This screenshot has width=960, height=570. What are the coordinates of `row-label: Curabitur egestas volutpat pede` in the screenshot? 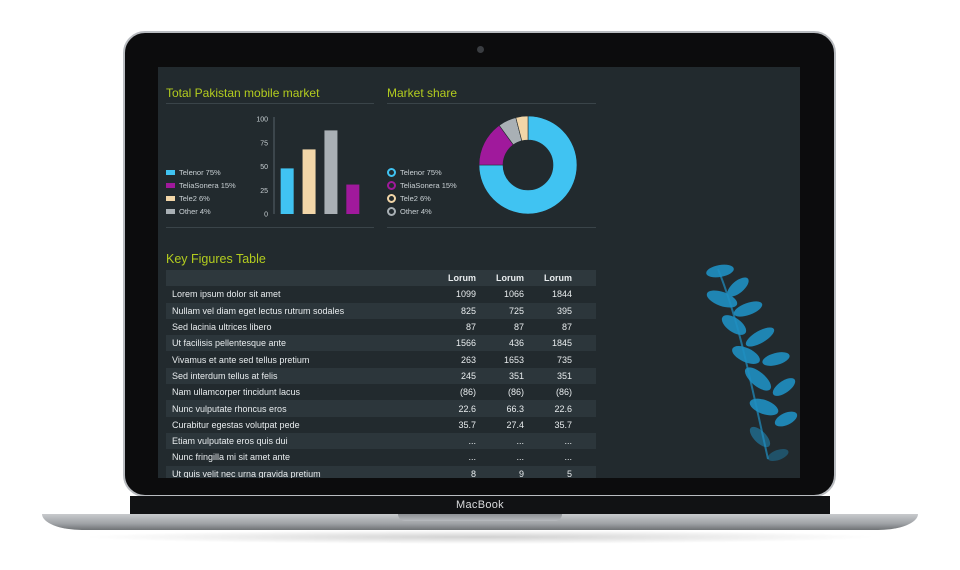 It's located at (236, 424).